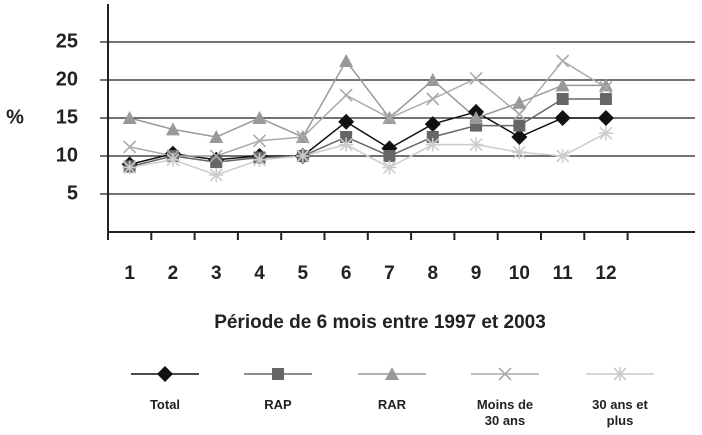 The image size is (702, 435). Describe the element at coordinates (605, 273) in the screenshot. I see `x-tick-label: 12` at that location.